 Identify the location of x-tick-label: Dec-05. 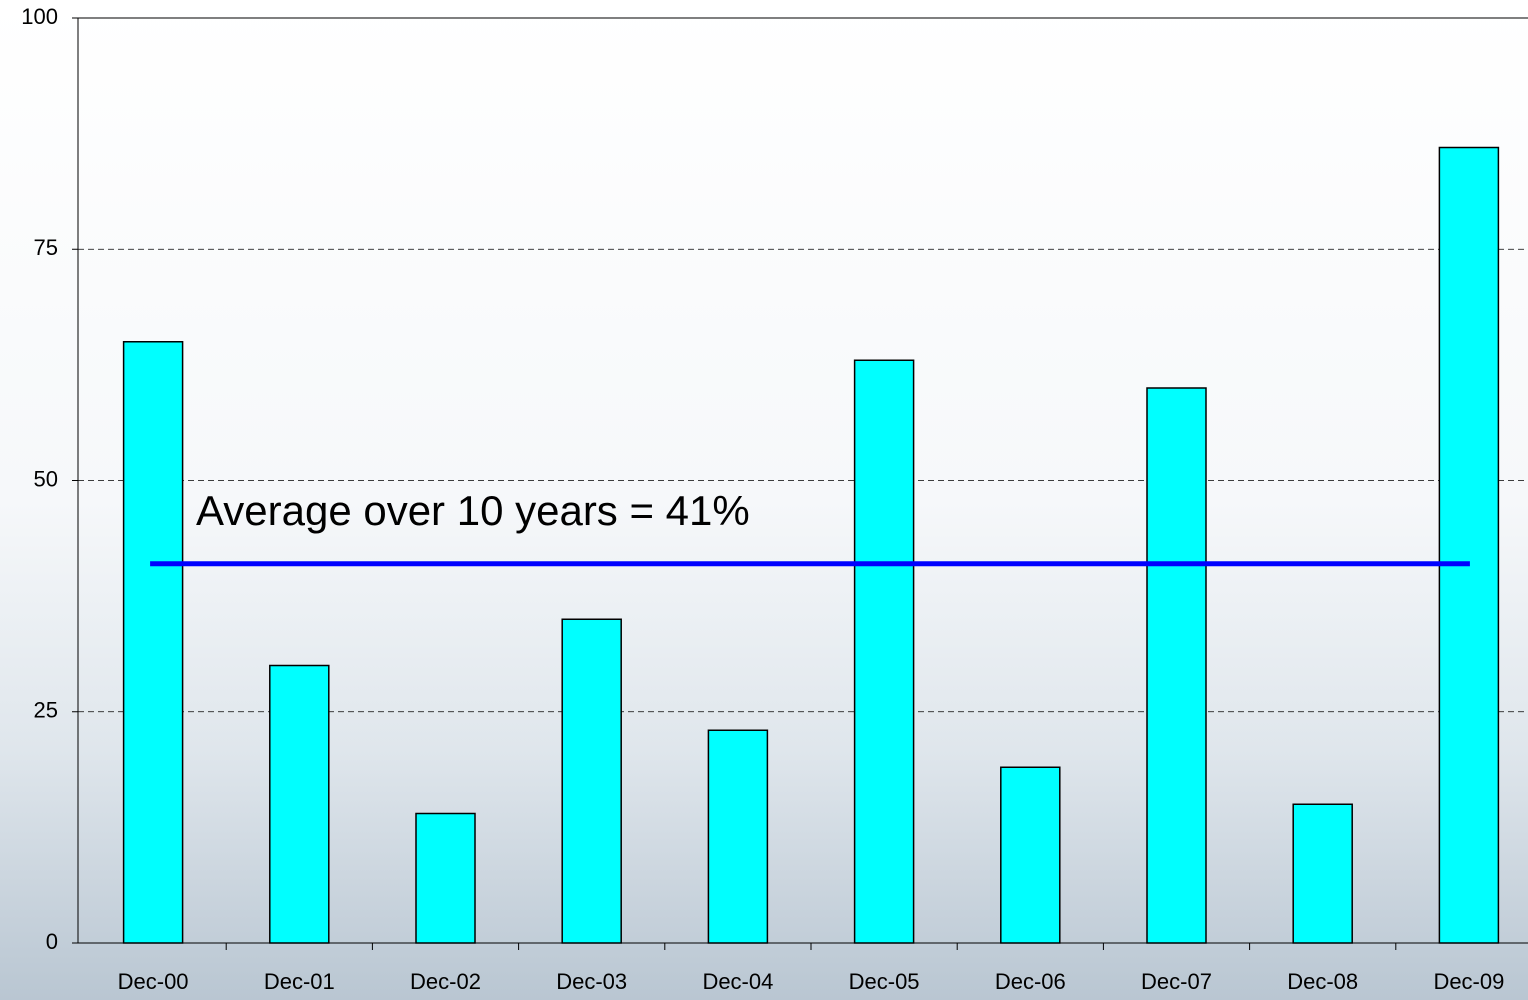
(884, 981).